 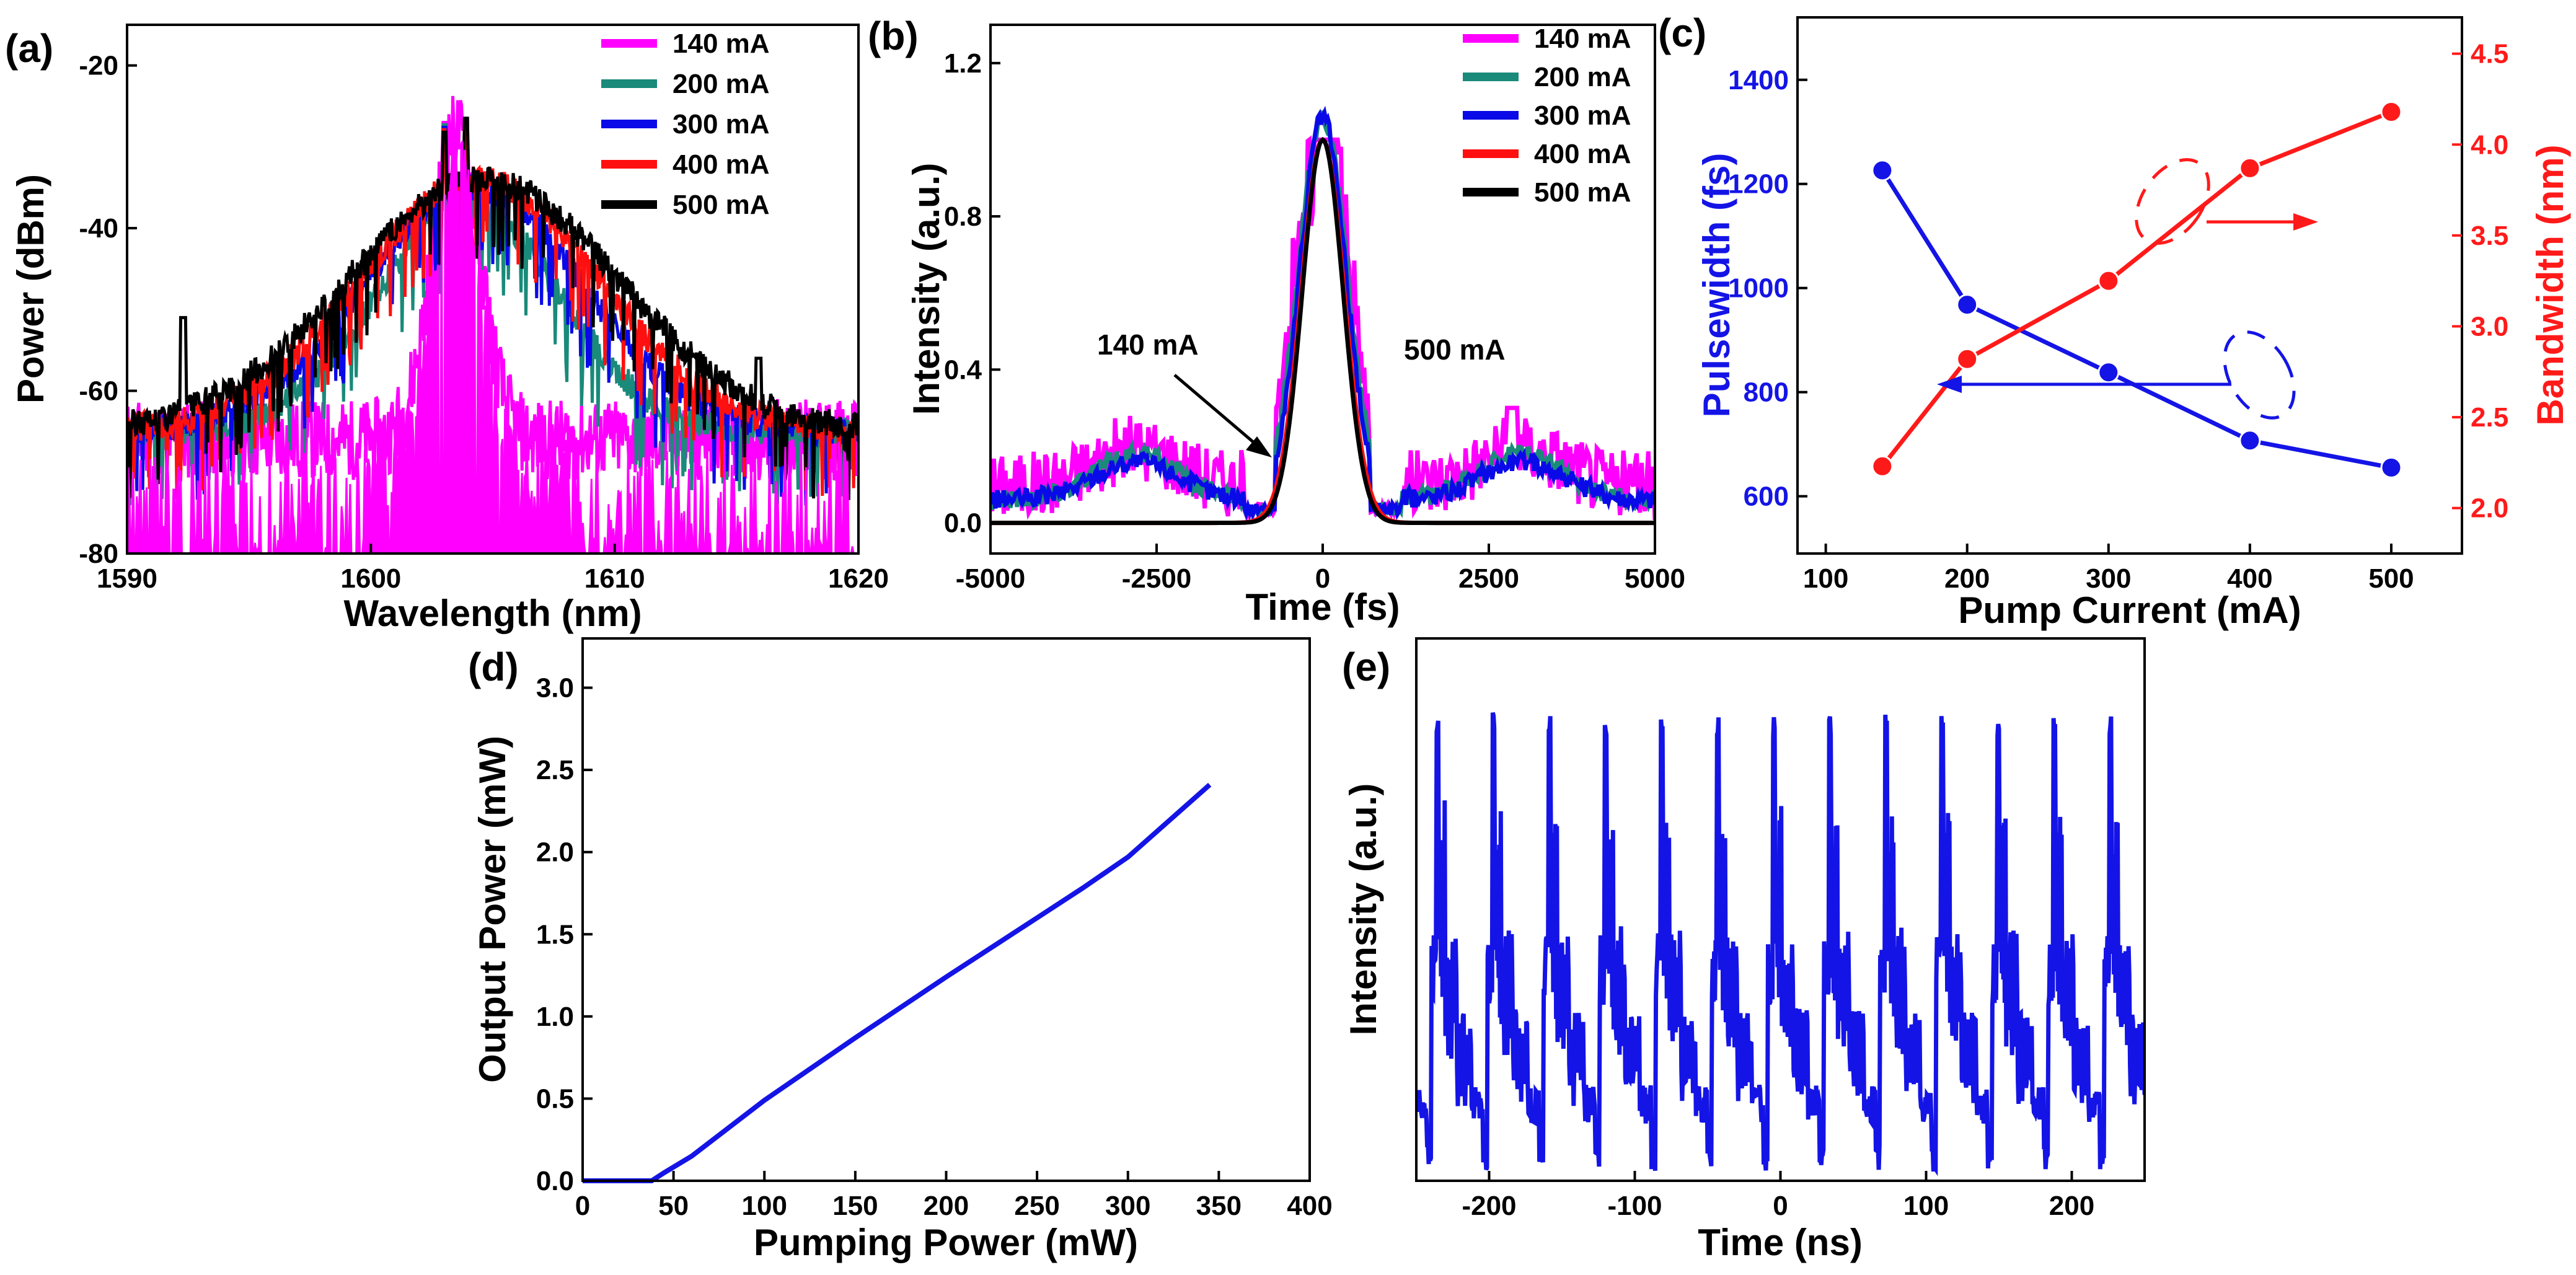 What do you see at coordinates (1322, 331) in the screenshot?
I see `panel-b-series-500-mA` at bounding box center [1322, 331].